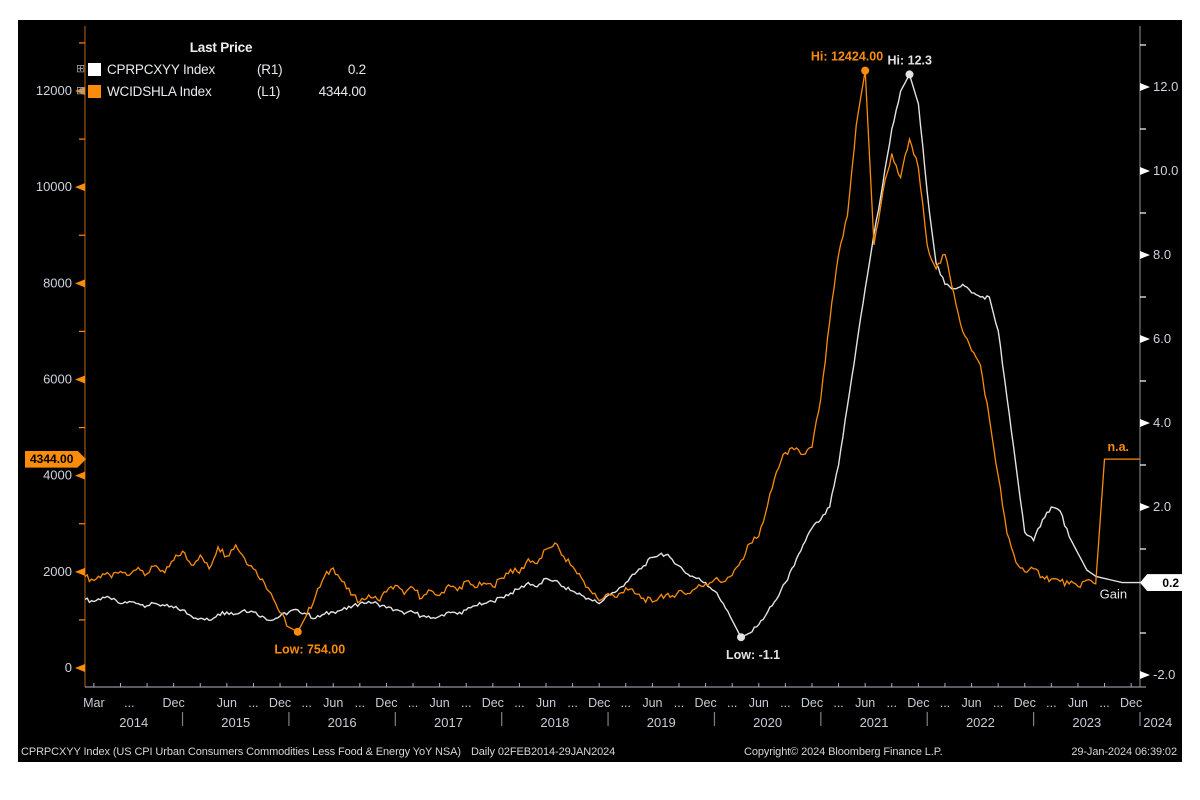  What do you see at coordinates (57, 379) in the screenshot?
I see `left-axis-tick-label: 6000` at bounding box center [57, 379].